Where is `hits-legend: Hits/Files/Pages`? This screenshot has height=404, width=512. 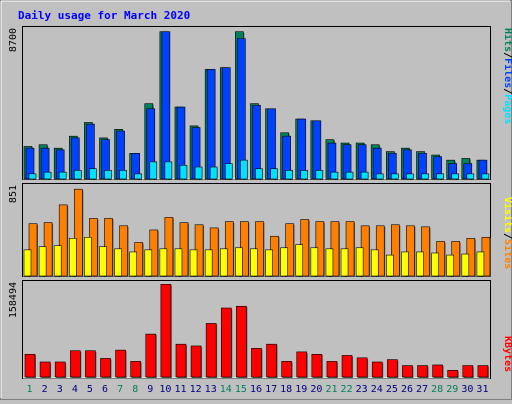 hits-legend: Hits/Files/Pages is located at coordinates (507, 76).